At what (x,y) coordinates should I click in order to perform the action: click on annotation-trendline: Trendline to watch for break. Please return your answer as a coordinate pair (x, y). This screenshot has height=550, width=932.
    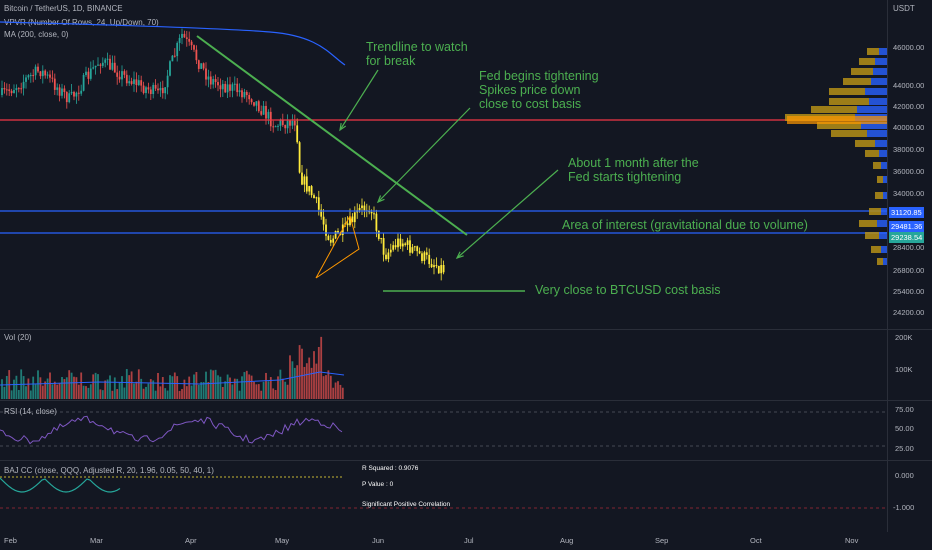
    Looking at the image, I should click on (417, 54).